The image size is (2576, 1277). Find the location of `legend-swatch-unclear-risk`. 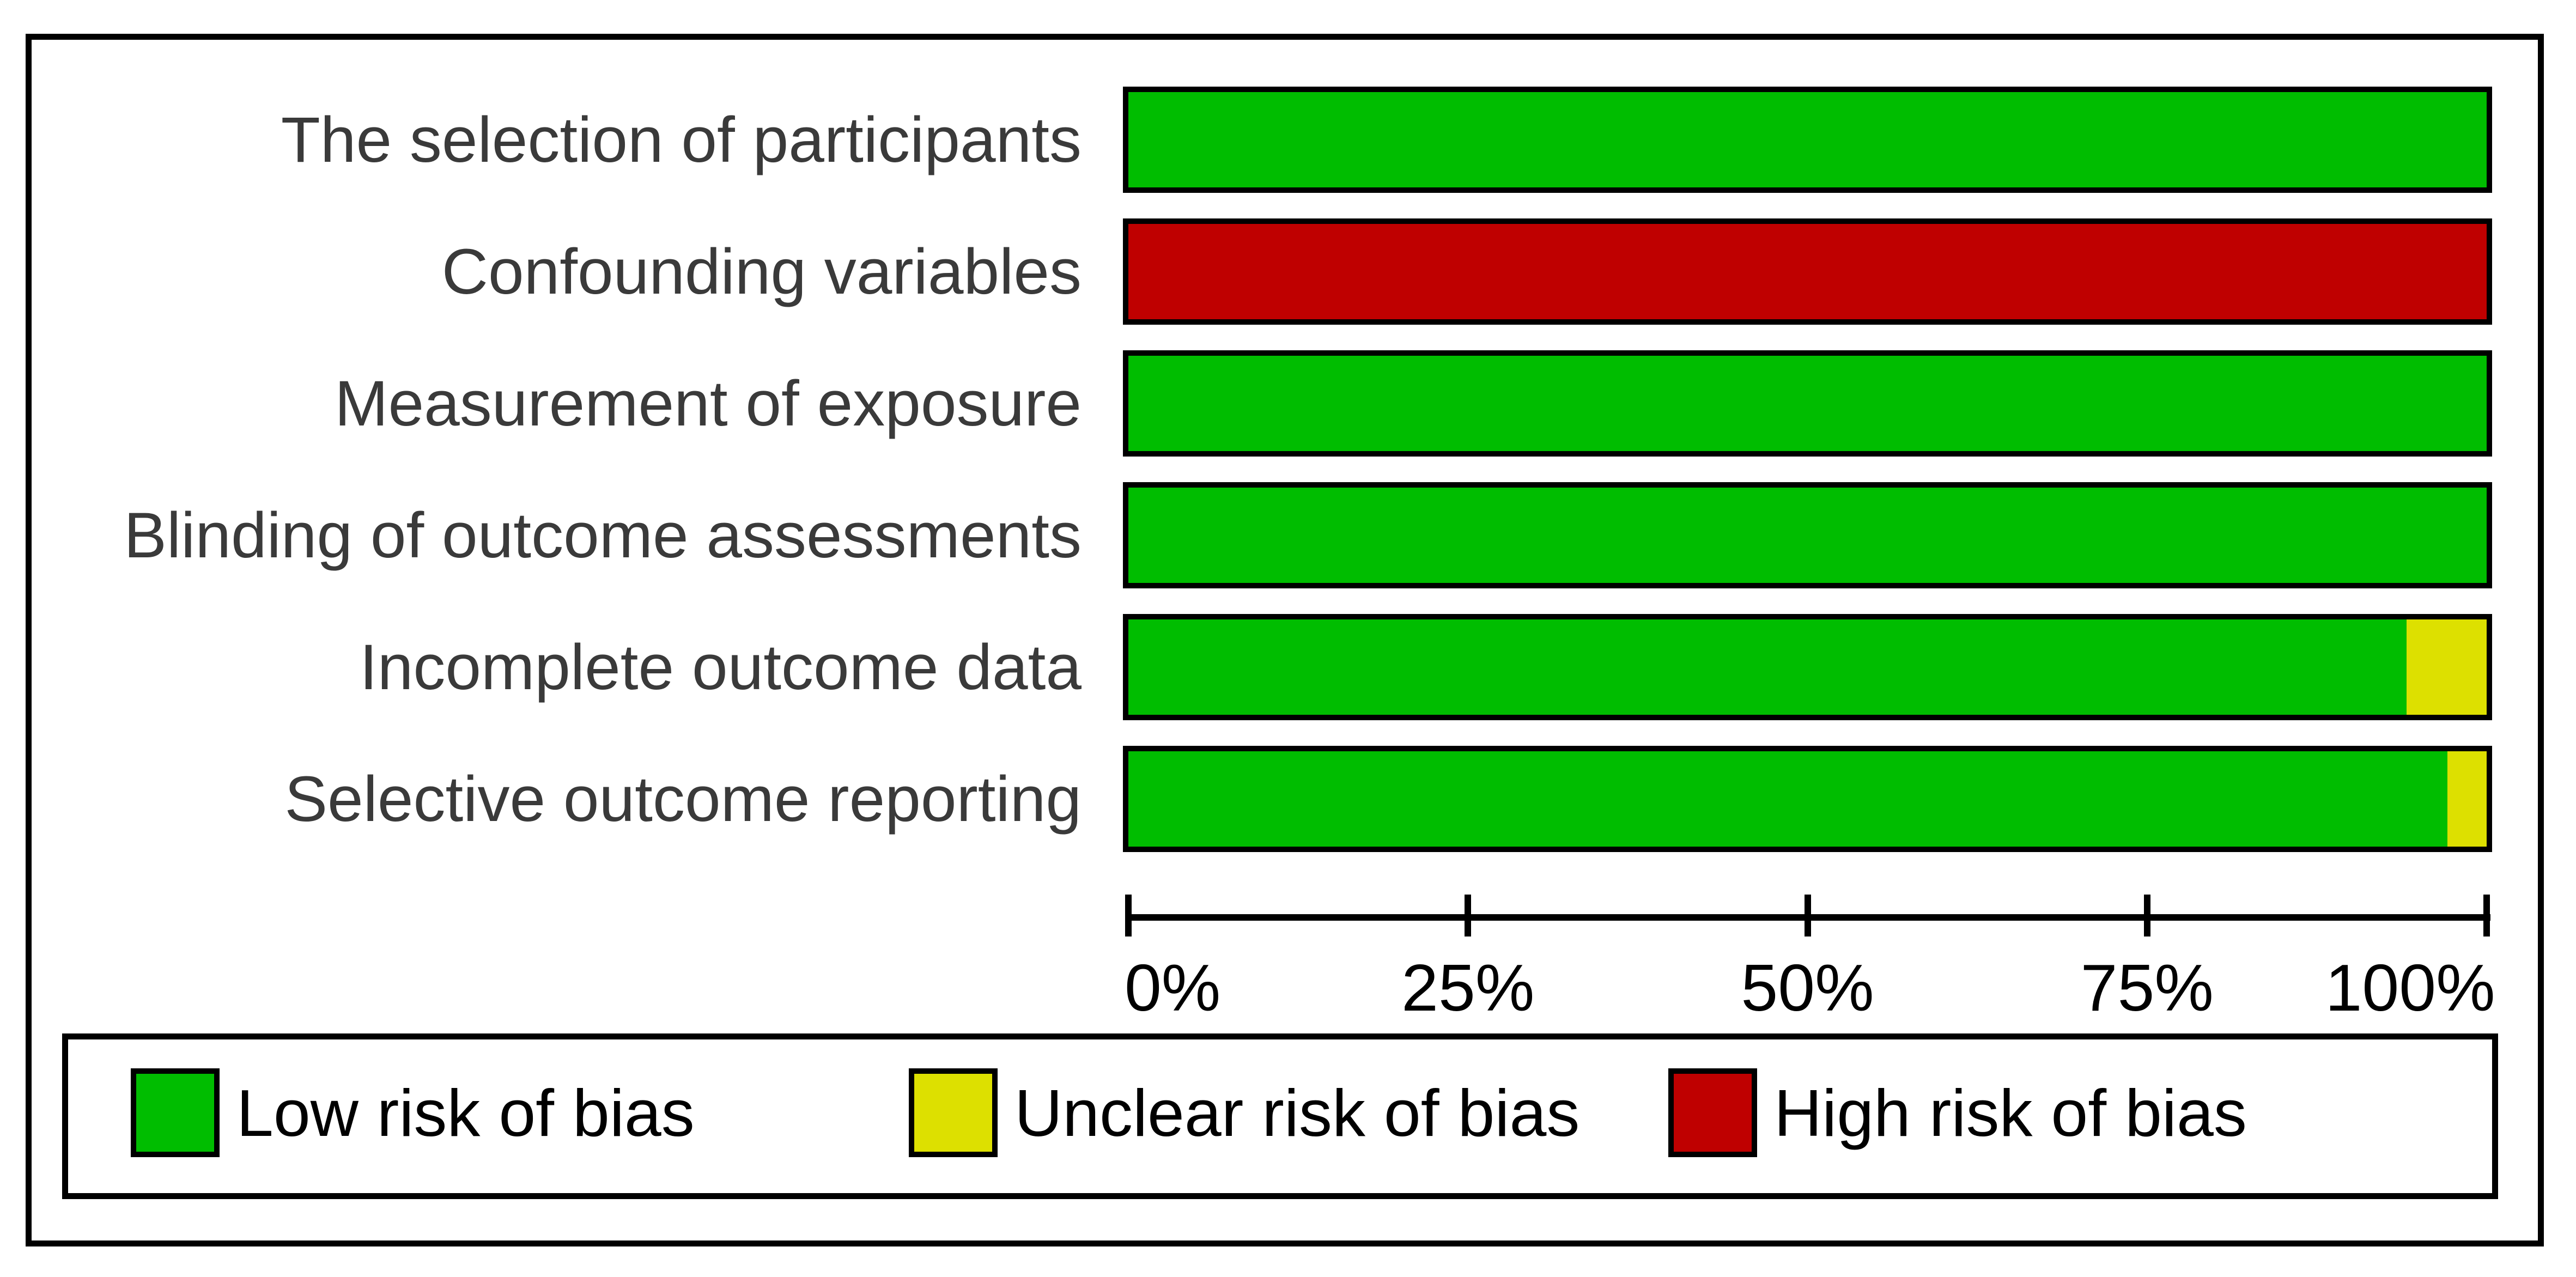

legend-swatch-unclear-risk is located at coordinates (953, 1113).